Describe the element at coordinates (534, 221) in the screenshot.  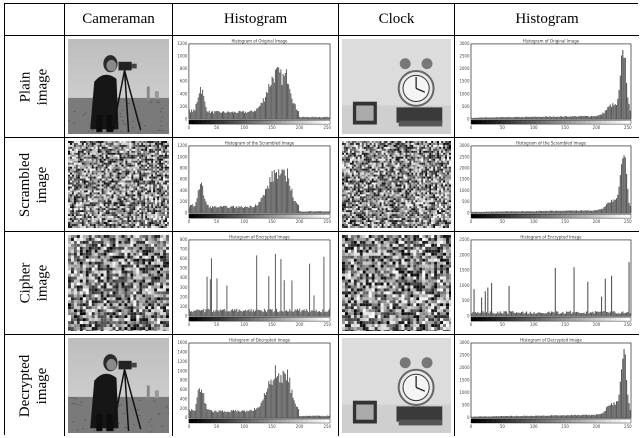
I see `x-tick-label: 100` at that location.